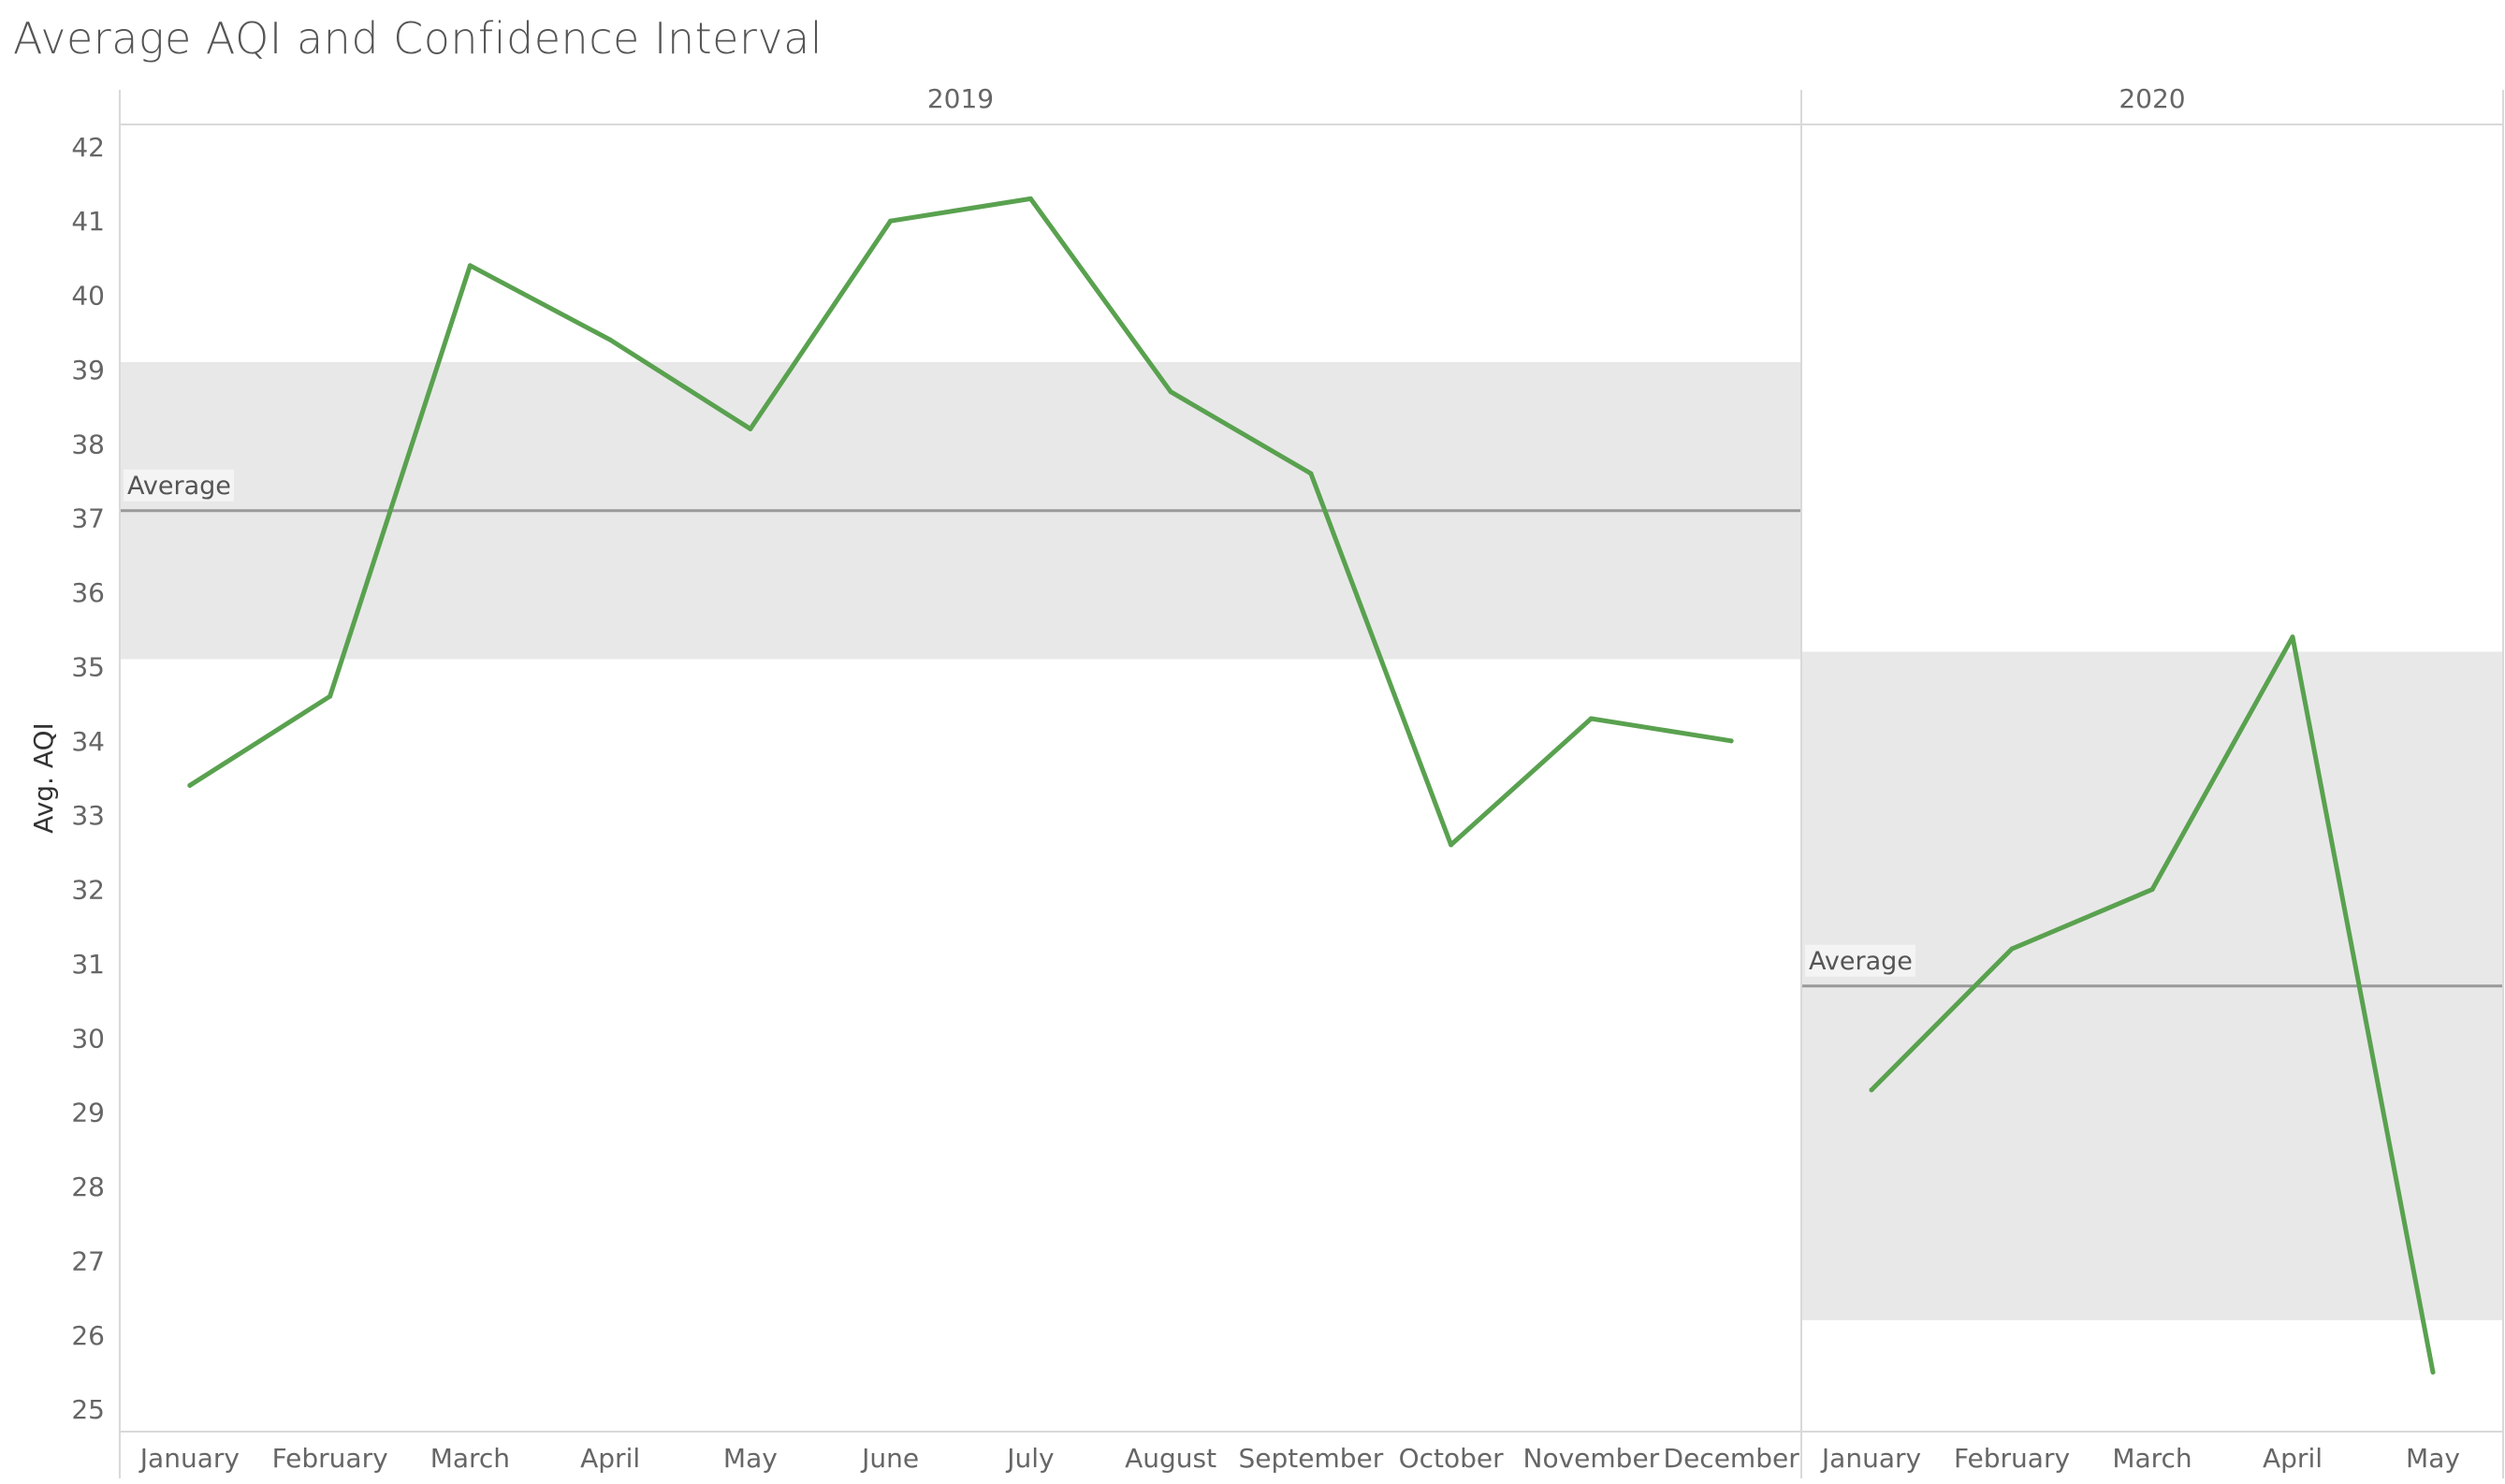 Image resolution: width=2505 pixels, height=1484 pixels. Describe the element at coordinates (88, 965) in the screenshot. I see `y-tick-label: 31` at that location.